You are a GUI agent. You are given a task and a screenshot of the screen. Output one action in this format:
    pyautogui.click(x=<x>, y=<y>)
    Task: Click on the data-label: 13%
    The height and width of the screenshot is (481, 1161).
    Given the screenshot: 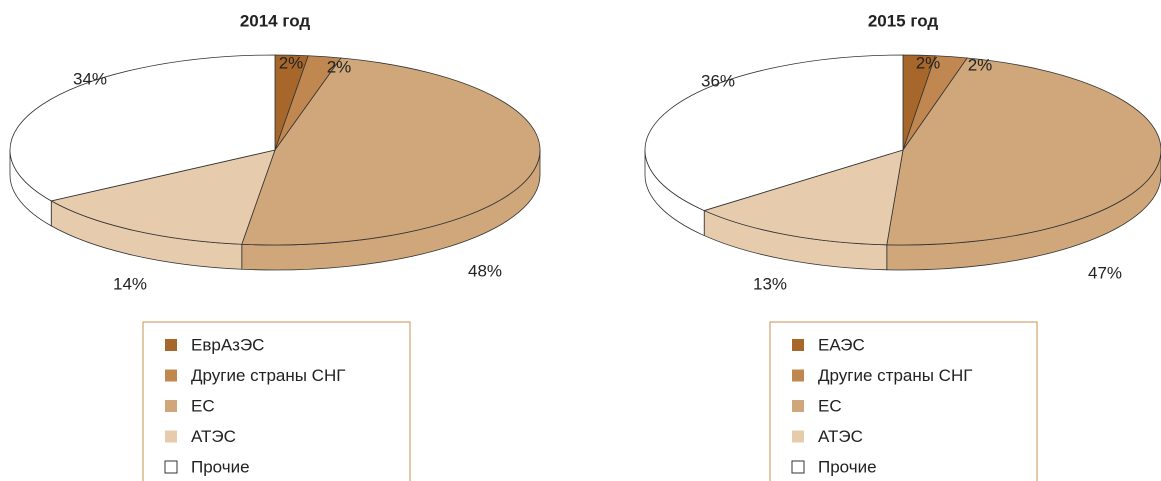 What is the action you would take?
    pyautogui.click(x=770, y=283)
    